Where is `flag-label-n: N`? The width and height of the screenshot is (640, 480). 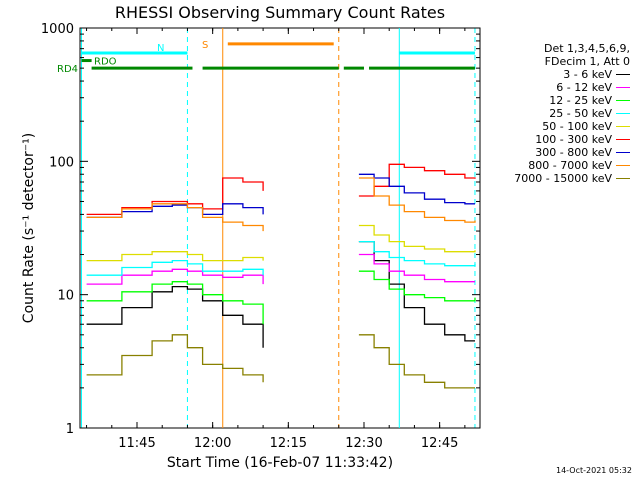
flag-label-n: N is located at coordinates (160, 48).